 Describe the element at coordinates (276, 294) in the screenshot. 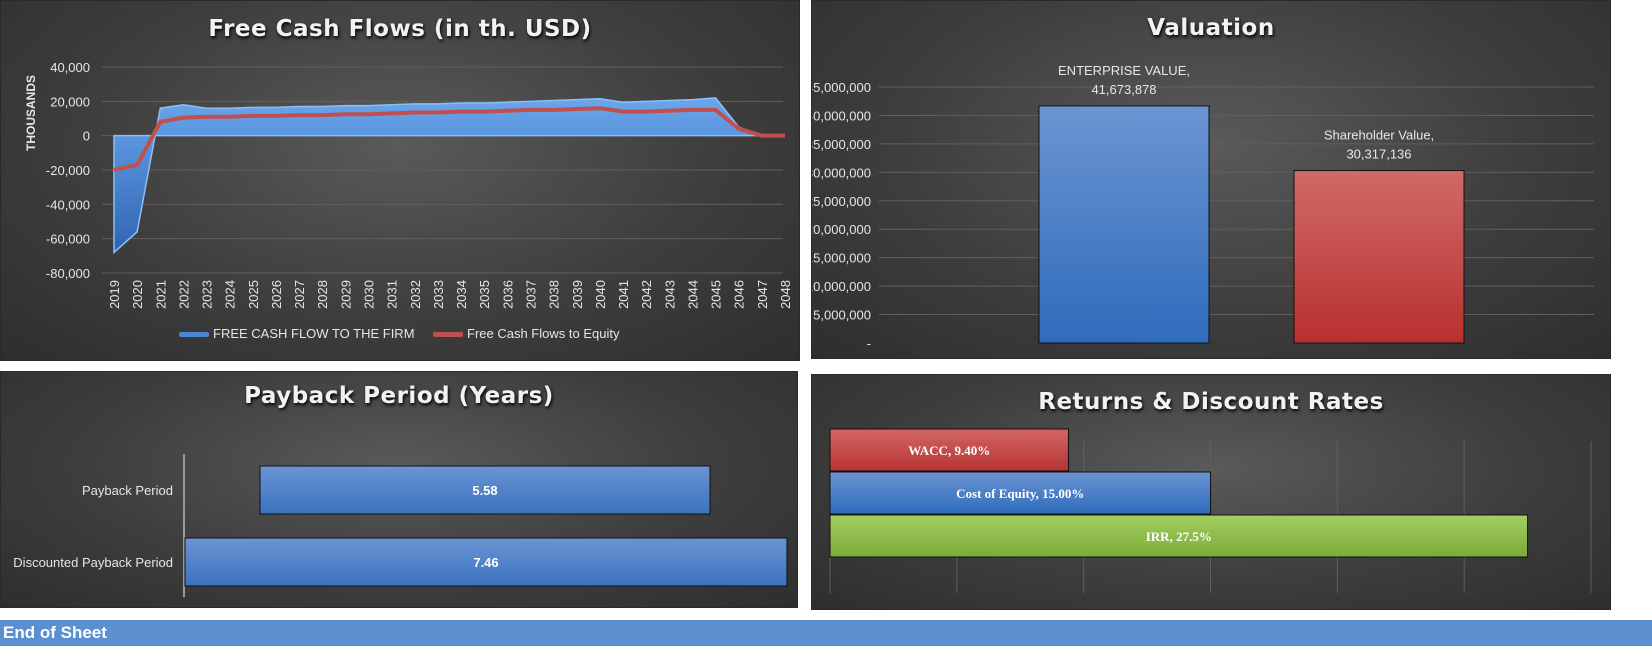

I see `fcf-x-tick-label: 2026` at that location.